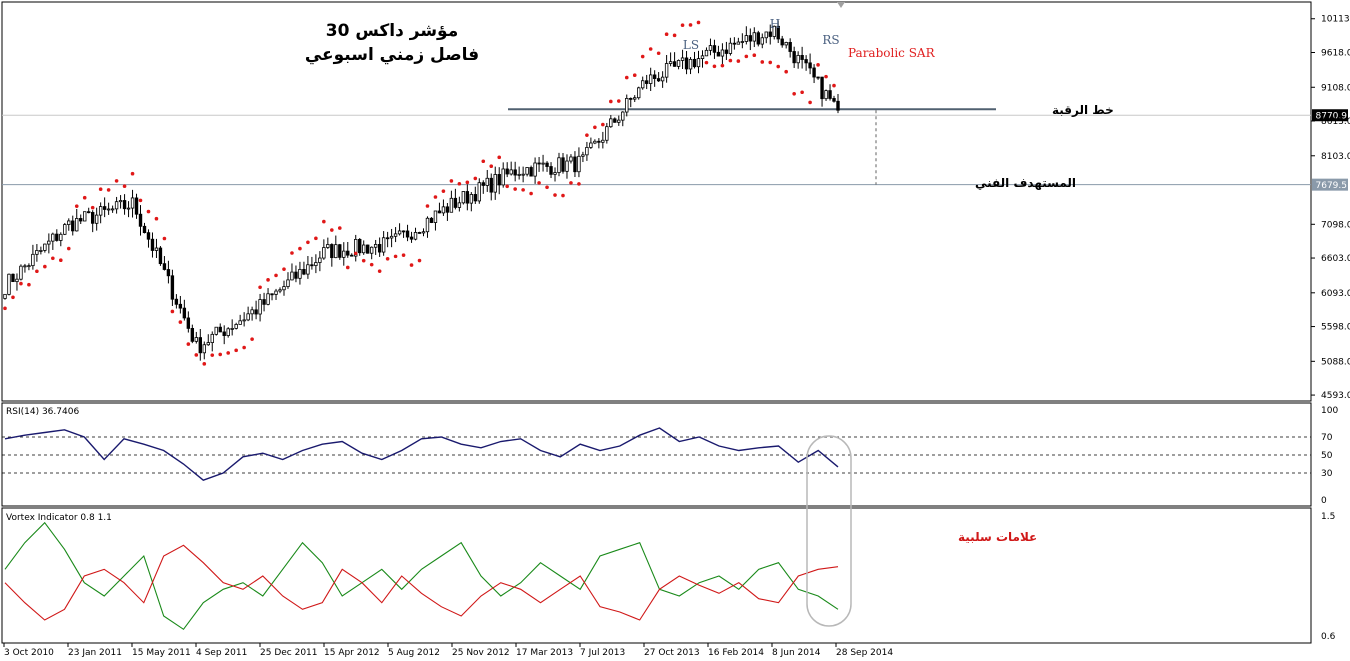  Describe the element at coordinates (602, 653) in the screenshot. I see `date-tick-label: 7 Jul 2013` at that location.